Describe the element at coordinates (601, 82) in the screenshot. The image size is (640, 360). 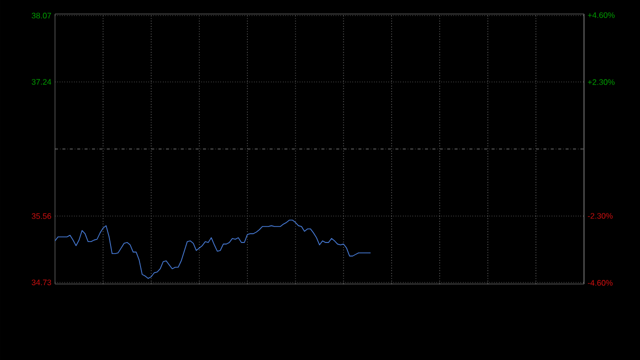
I see `y2-tick-label: +2.30%` at that location.